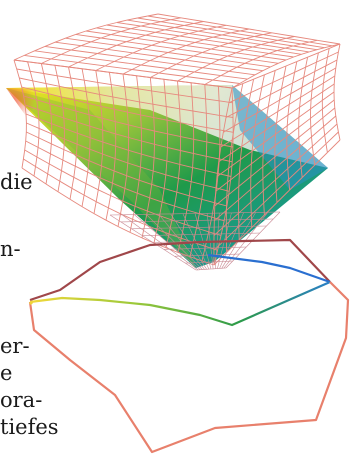  What do you see at coordinates (6, 373) in the screenshot?
I see `body-text-line-4: e` at bounding box center [6, 373].